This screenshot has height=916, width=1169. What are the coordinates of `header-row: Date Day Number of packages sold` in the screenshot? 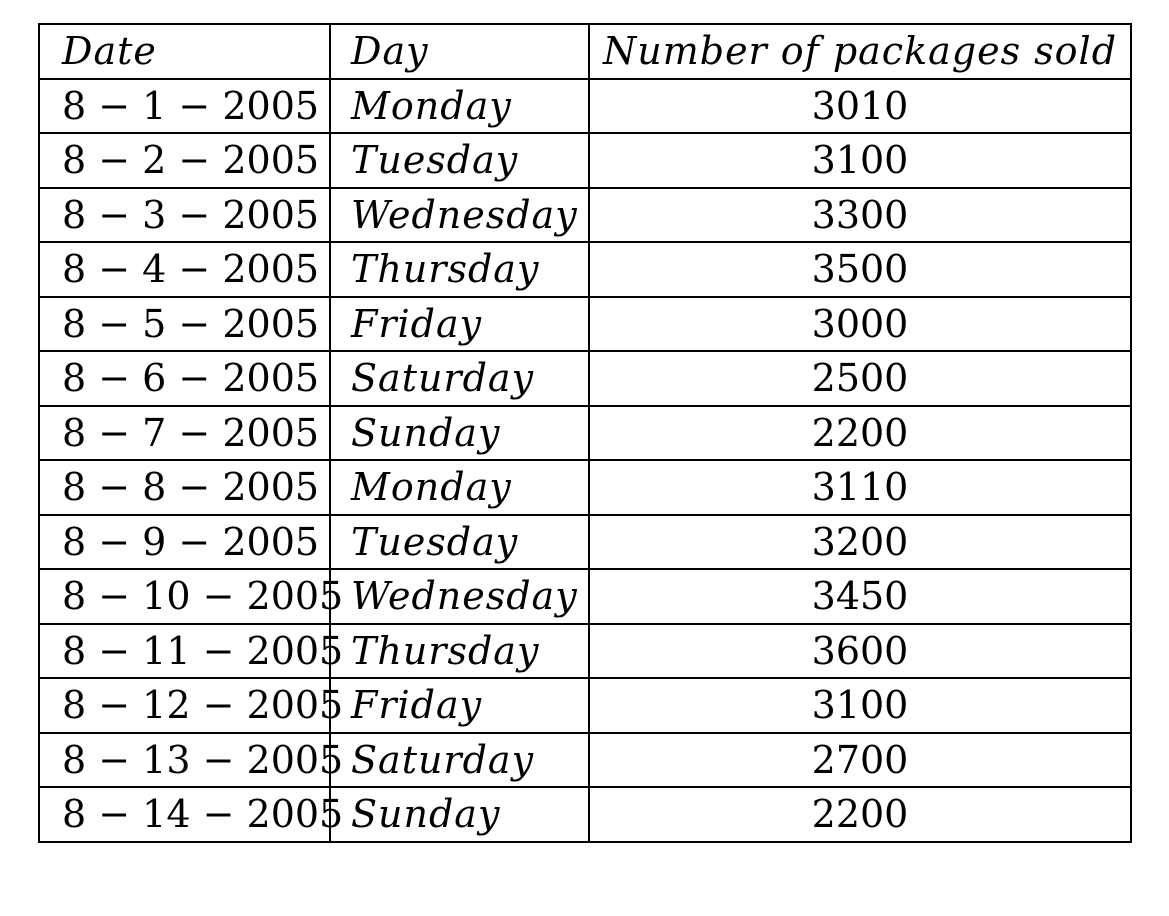 It's located at (585, 51).